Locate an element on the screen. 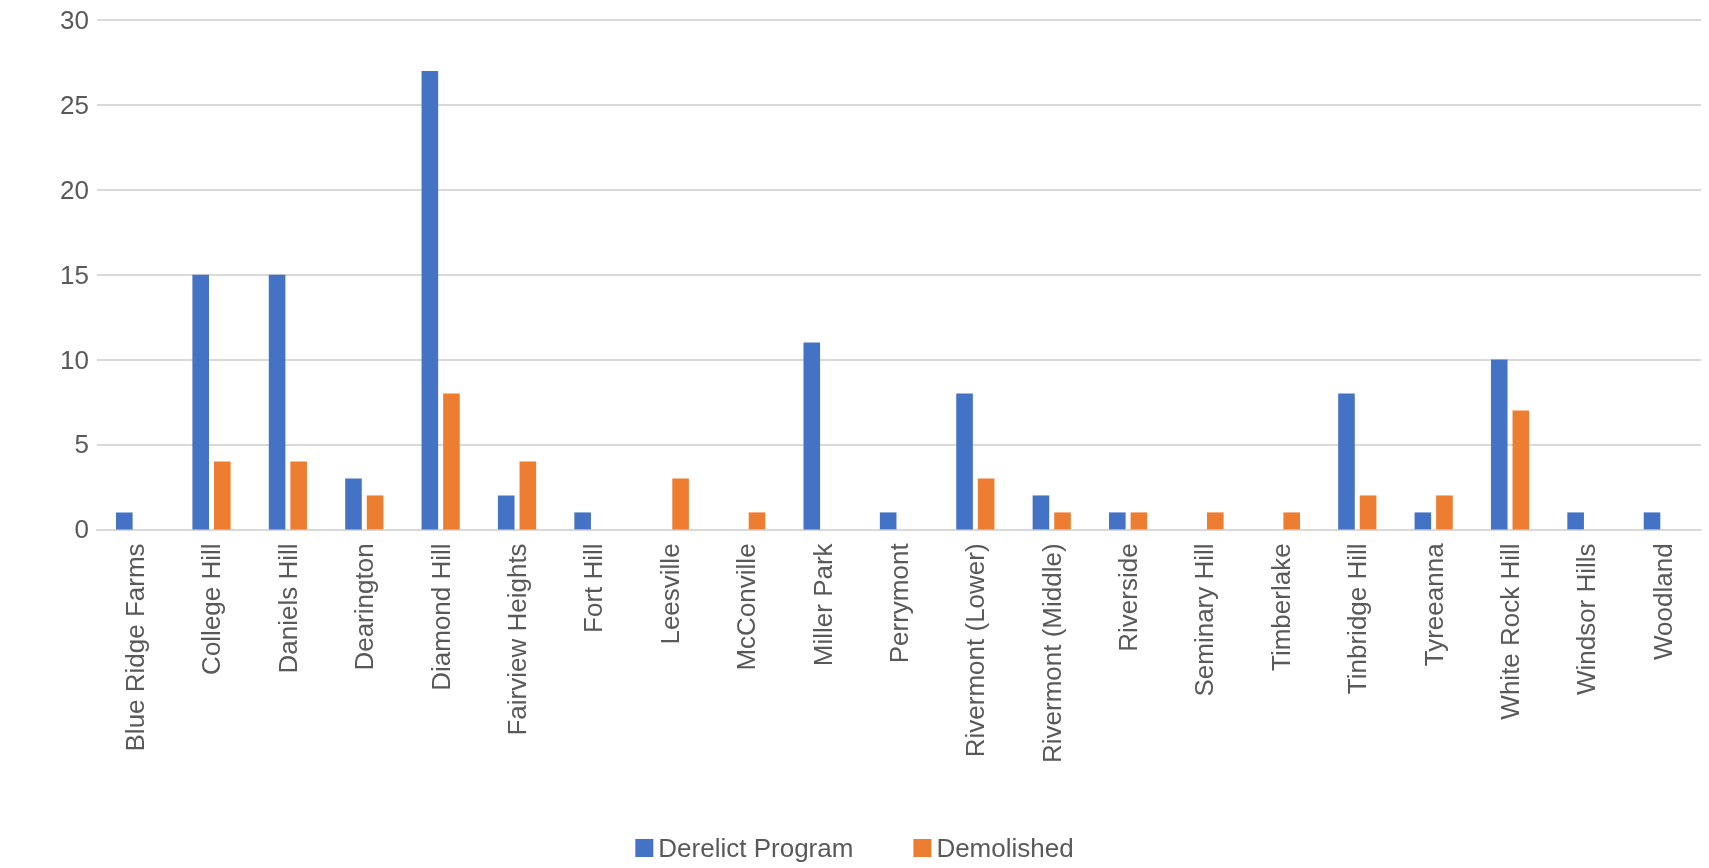  y-tick-label: 25 is located at coordinates (74, 104).